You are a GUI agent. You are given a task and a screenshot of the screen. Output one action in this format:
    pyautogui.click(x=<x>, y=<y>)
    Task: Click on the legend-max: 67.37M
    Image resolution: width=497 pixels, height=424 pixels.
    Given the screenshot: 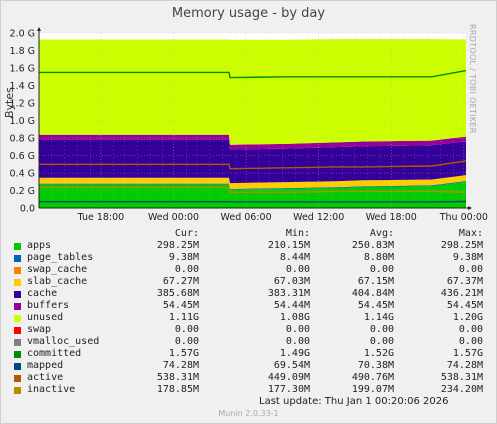 What is the action you would take?
    pyautogui.click(x=464, y=281)
    